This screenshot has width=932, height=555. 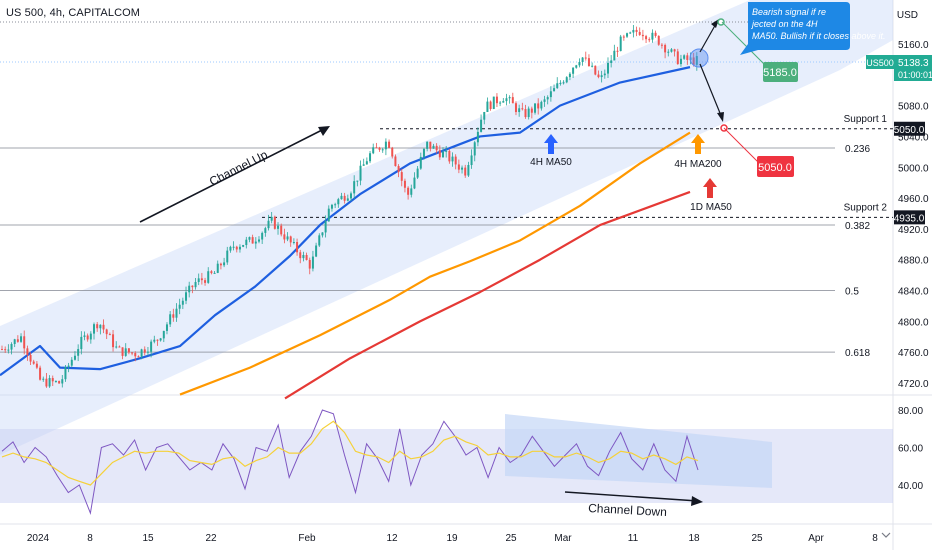 I want to click on time-tick-7: 25, so click(x=511, y=538).